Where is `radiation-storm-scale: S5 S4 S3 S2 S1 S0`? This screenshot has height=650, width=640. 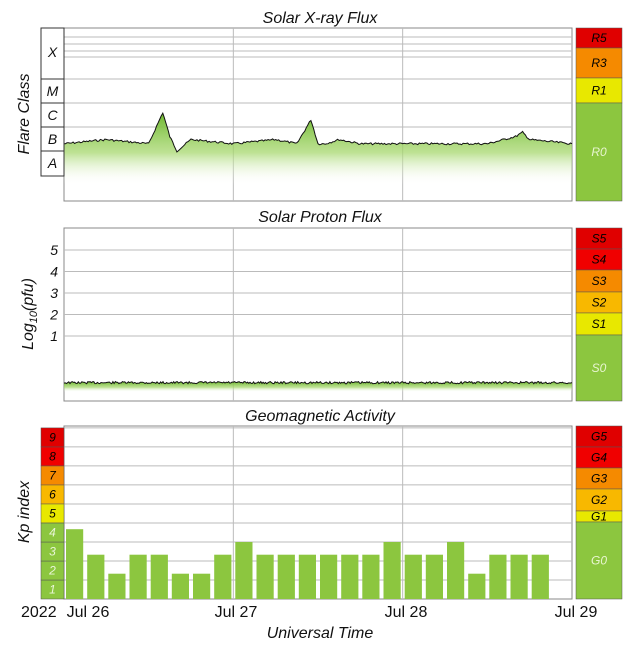
radiation-storm-scale: S5 S4 S3 S2 S1 S0 is located at coordinates (599, 314).